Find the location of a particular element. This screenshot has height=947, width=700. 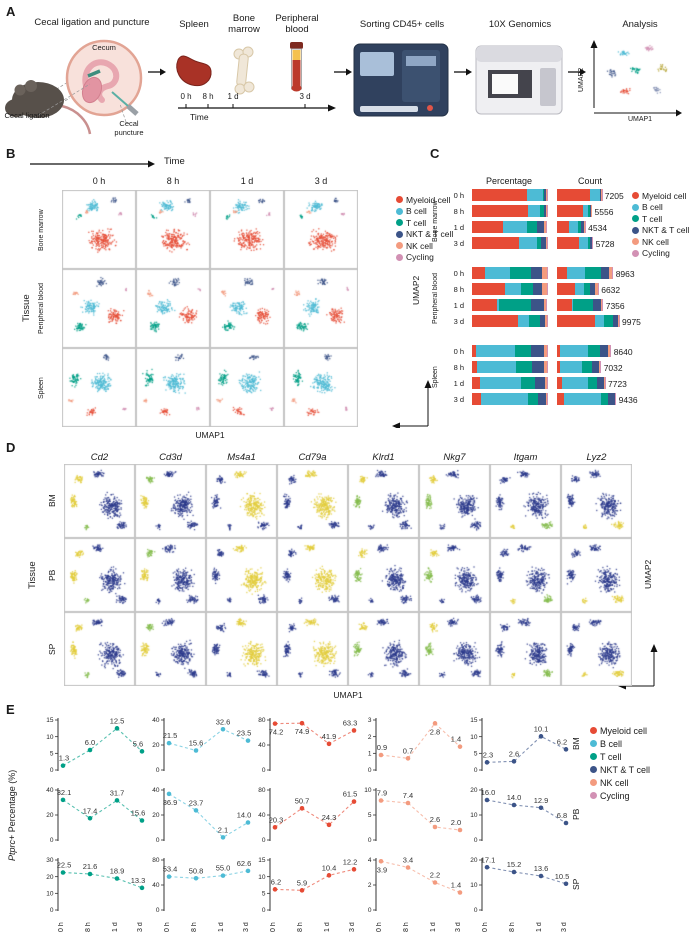

x-tick-label: 0 h is located at coordinates (61, 927).